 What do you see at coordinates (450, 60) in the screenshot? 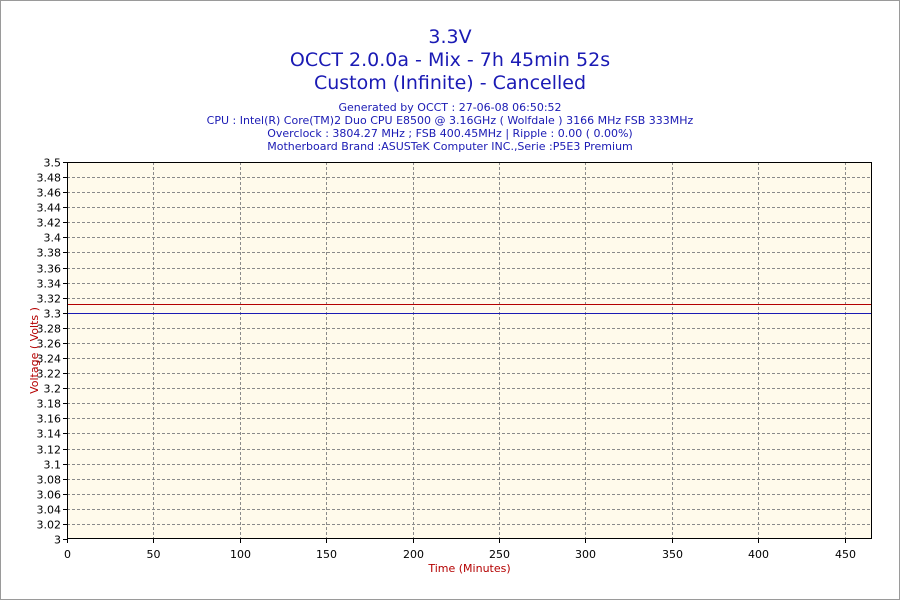
I see `chart-subtitle-test: OCCT 2.0.0a - Mix - 7h 45min 52s` at bounding box center [450, 60].